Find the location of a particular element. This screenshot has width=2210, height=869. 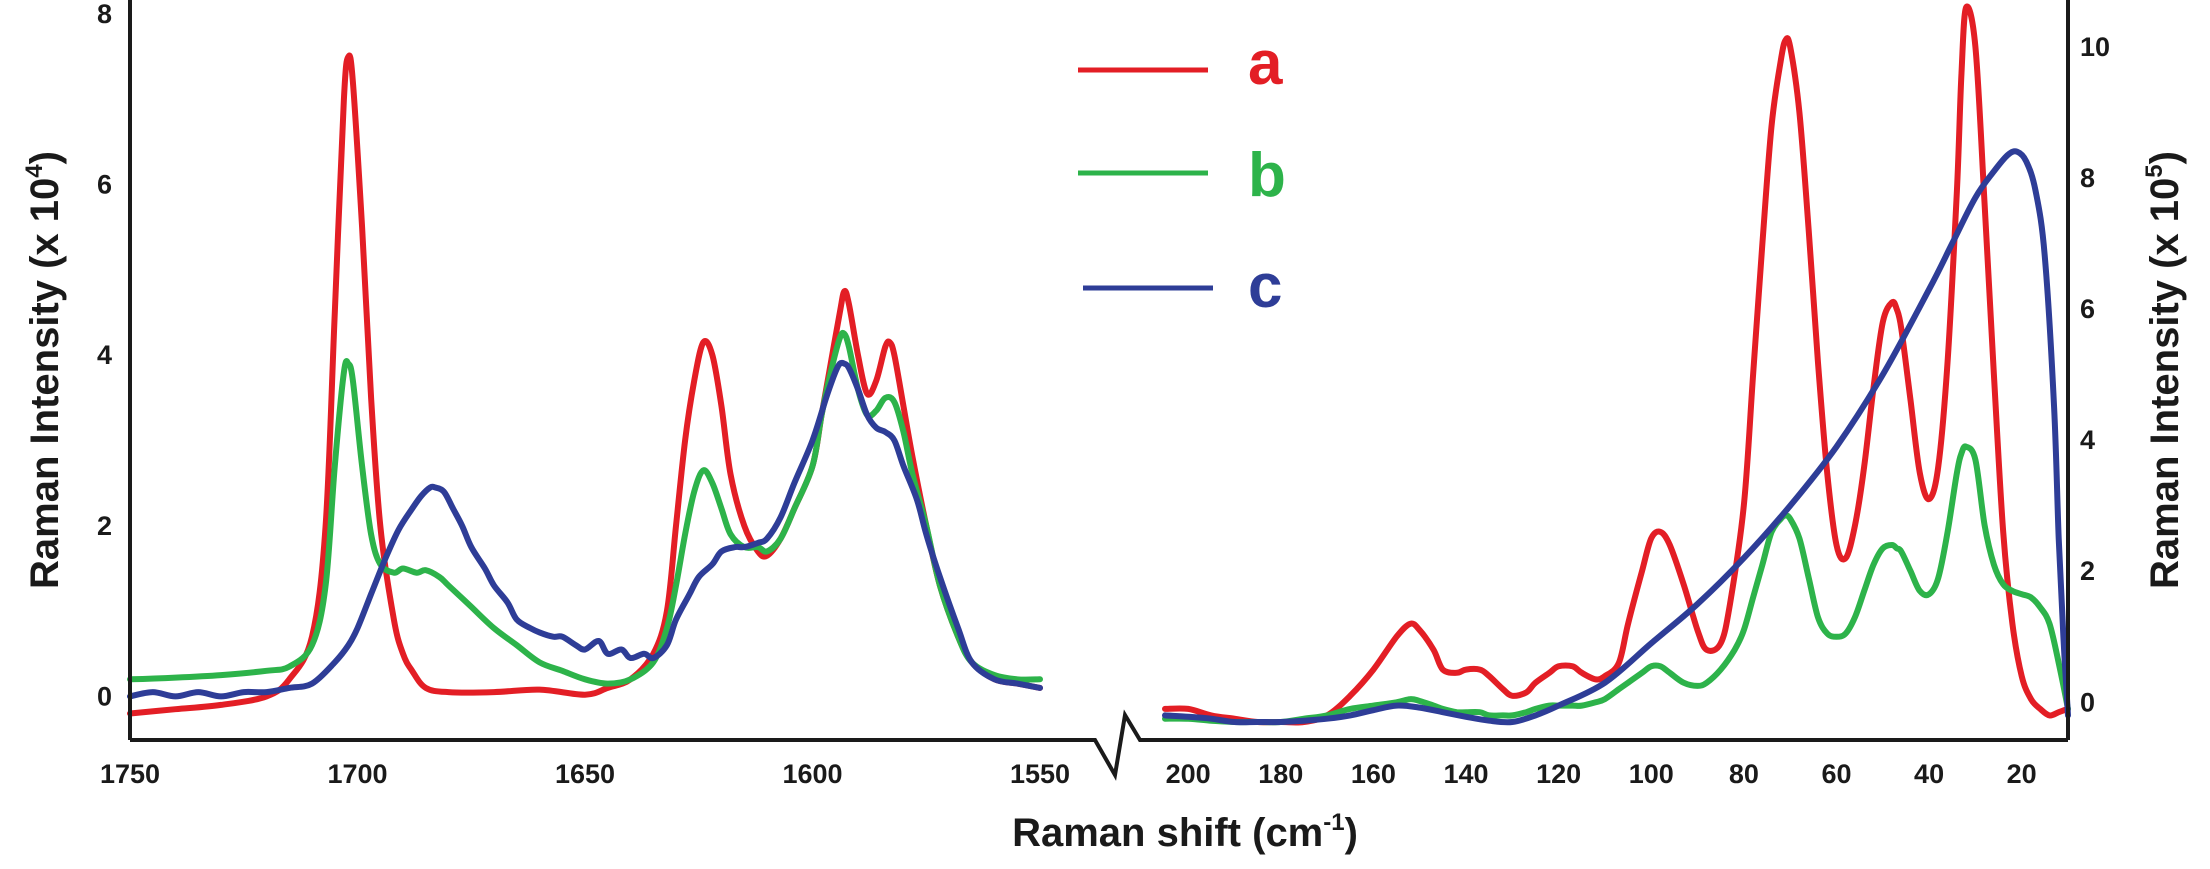

left-x-ticks: 1750 1700 1650 1600 1550 is located at coordinates (585, 774).